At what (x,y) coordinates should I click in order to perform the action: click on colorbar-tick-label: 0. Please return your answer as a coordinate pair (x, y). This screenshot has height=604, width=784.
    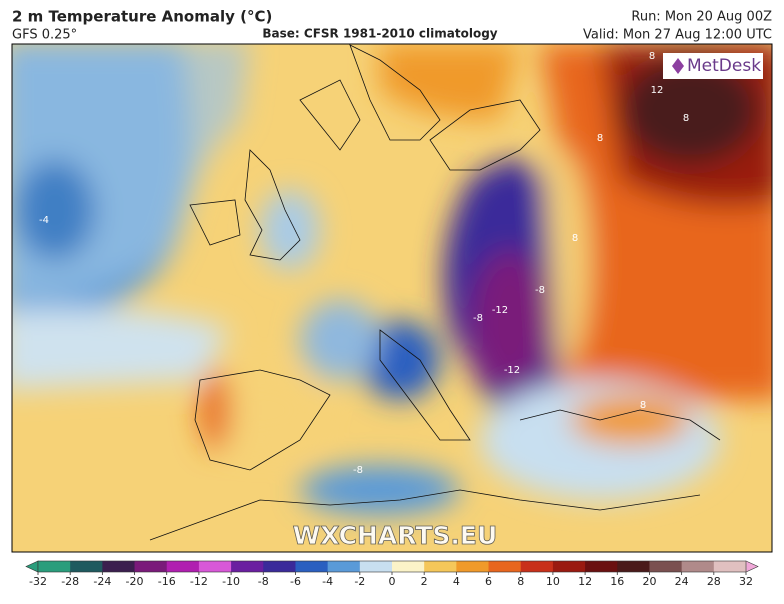
    Looking at the image, I should click on (392, 581).